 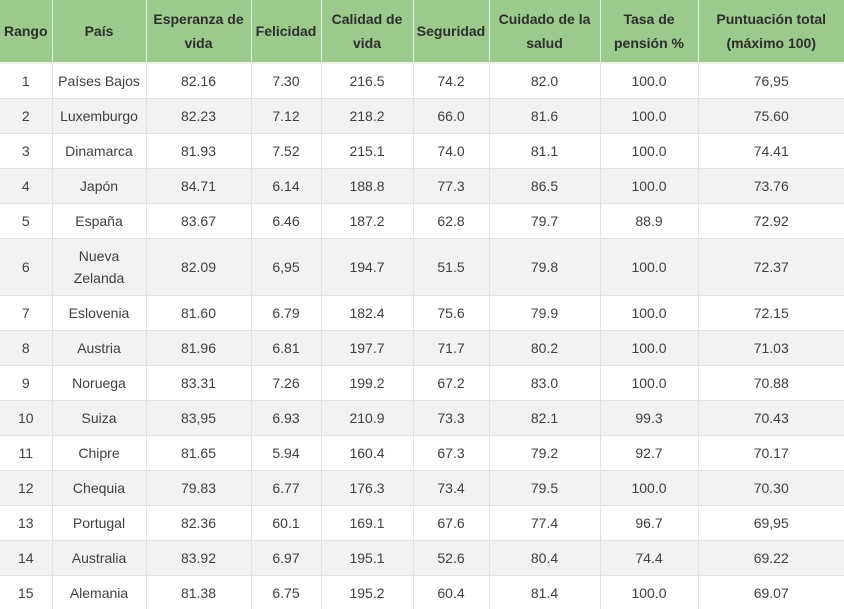 What do you see at coordinates (771, 592) in the screenshot?
I see `value-cell: 69.07` at bounding box center [771, 592].